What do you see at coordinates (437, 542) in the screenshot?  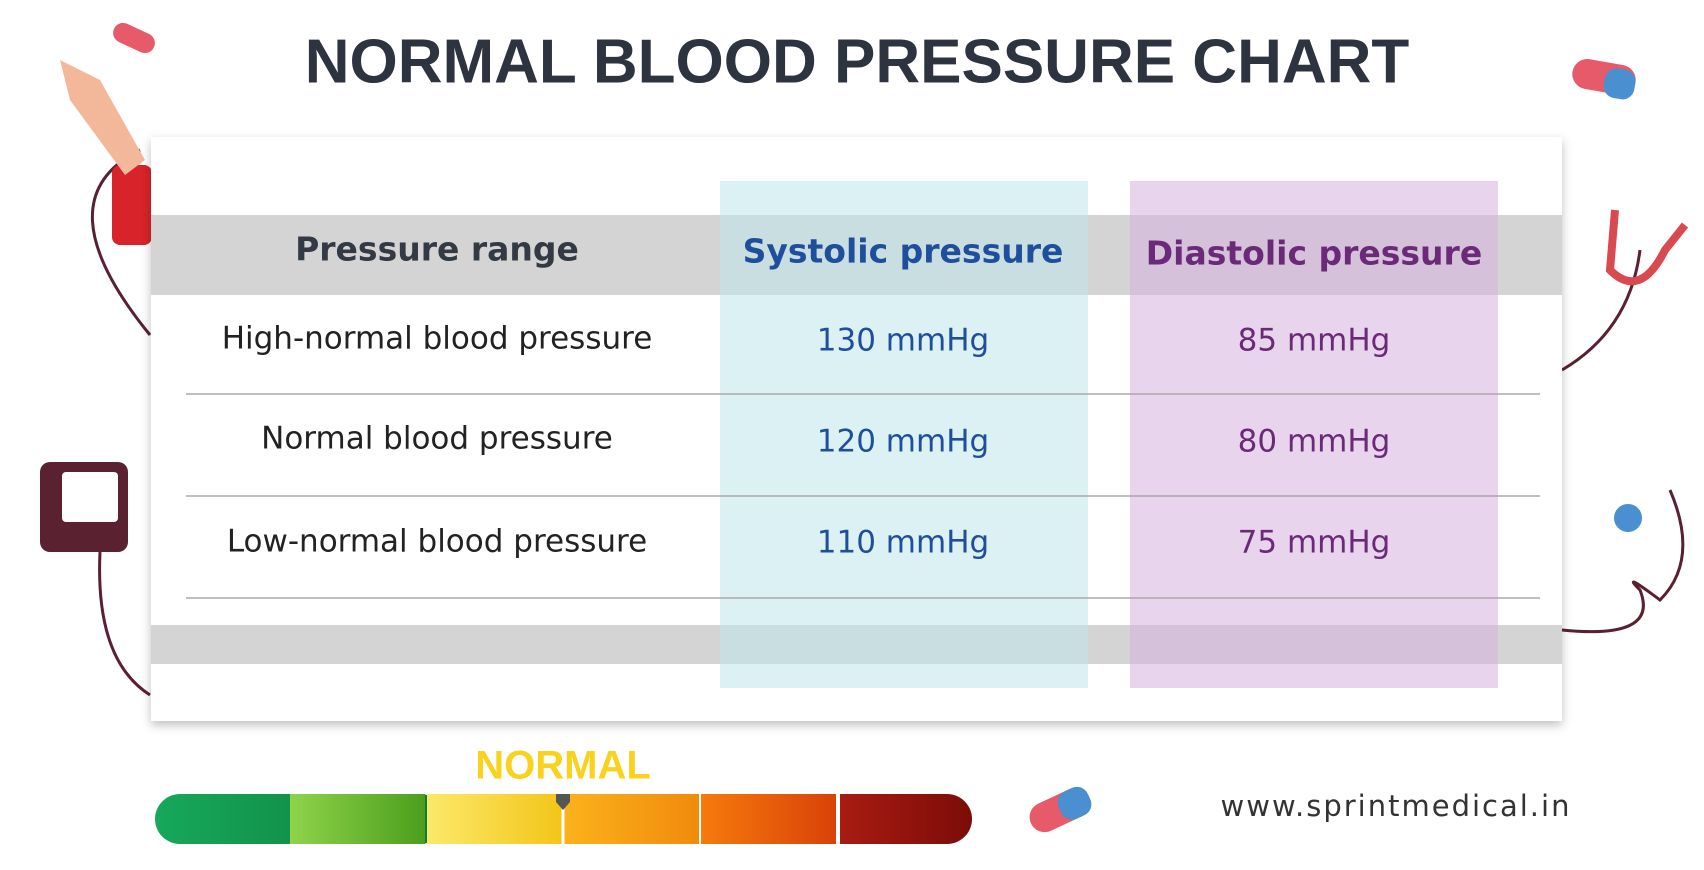 I see `table-cell: Low-normal blood pressure` at bounding box center [437, 542].